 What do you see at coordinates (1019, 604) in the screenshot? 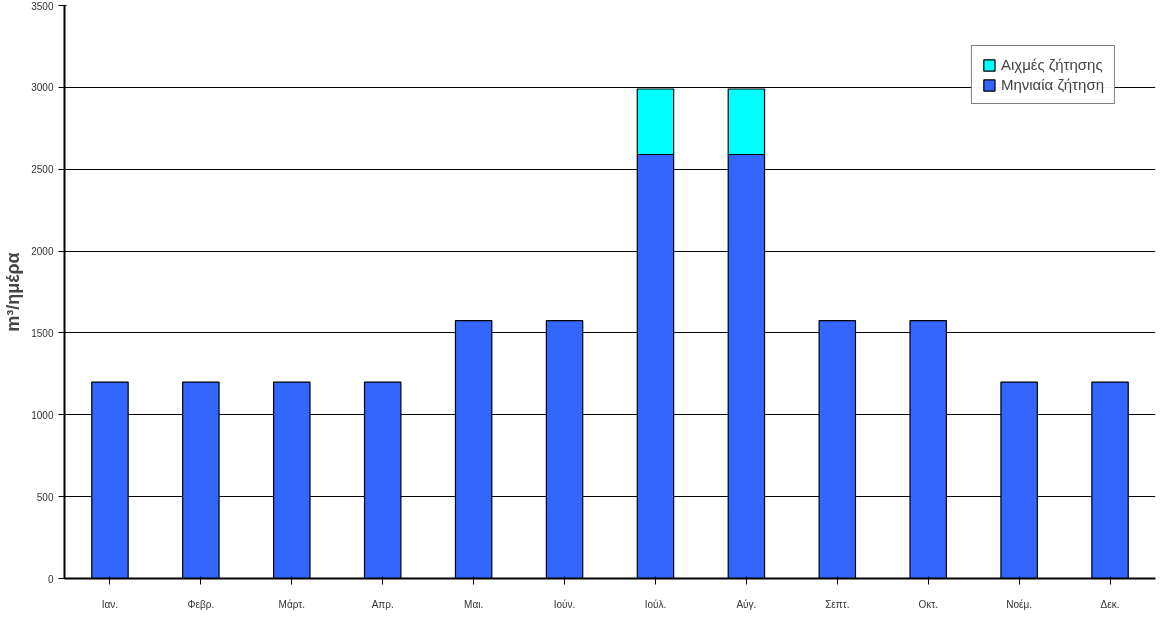
I see `x-tick-label: Νοέμ.` at bounding box center [1019, 604].